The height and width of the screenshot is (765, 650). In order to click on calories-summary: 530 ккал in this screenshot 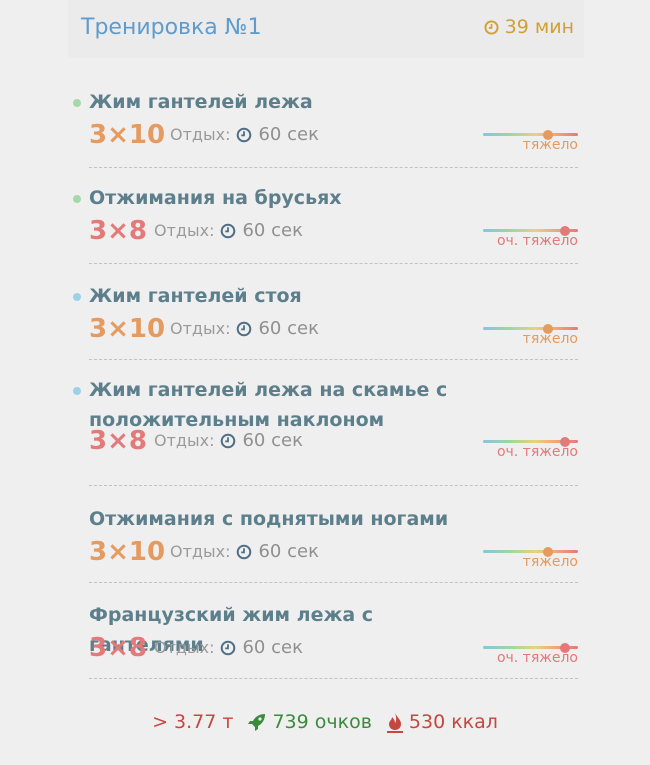, I will do `click(442, 722)`.